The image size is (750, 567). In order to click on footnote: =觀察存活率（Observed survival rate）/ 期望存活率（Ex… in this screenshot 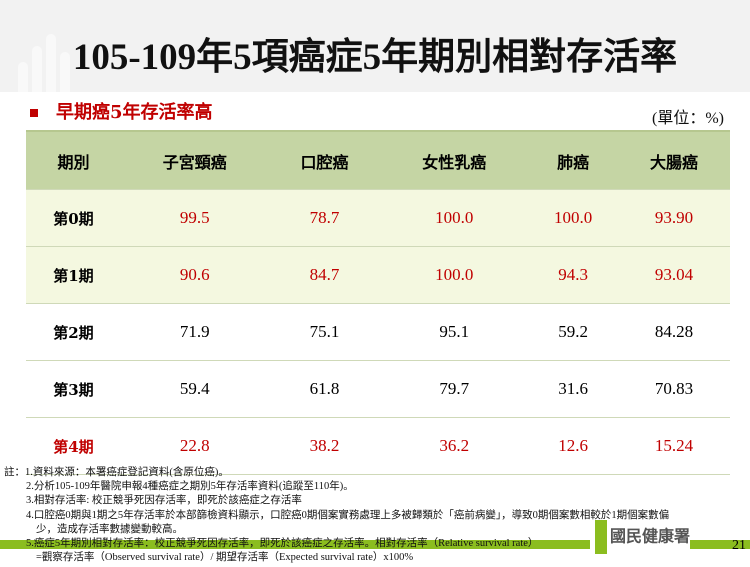, I will do `click(225, 558)`.